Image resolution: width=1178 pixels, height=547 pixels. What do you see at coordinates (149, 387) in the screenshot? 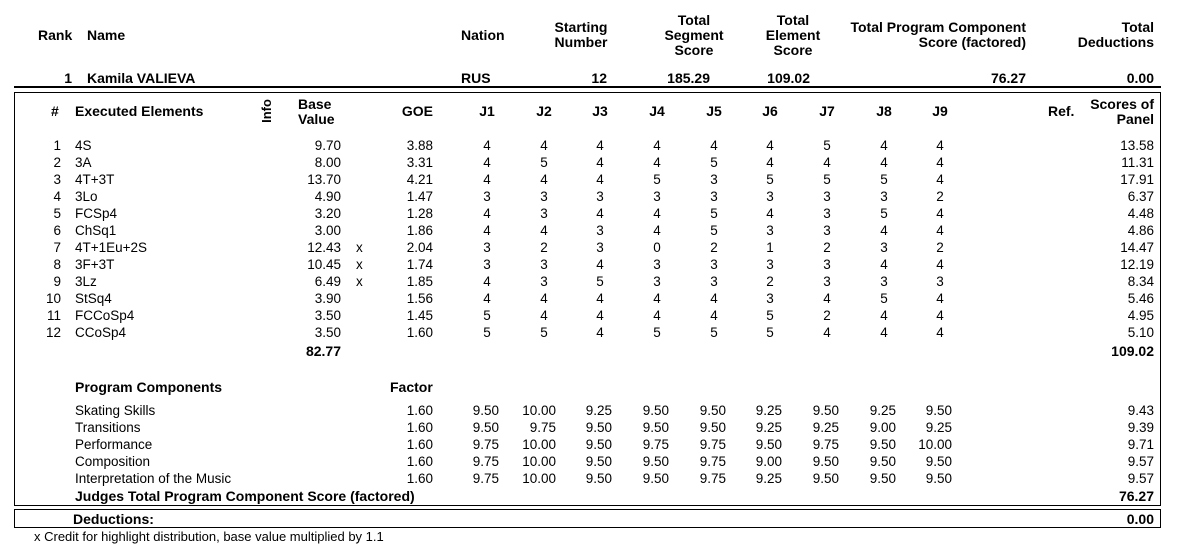
I see `program-components-title: Program Components` at bounding box center [149, 387].